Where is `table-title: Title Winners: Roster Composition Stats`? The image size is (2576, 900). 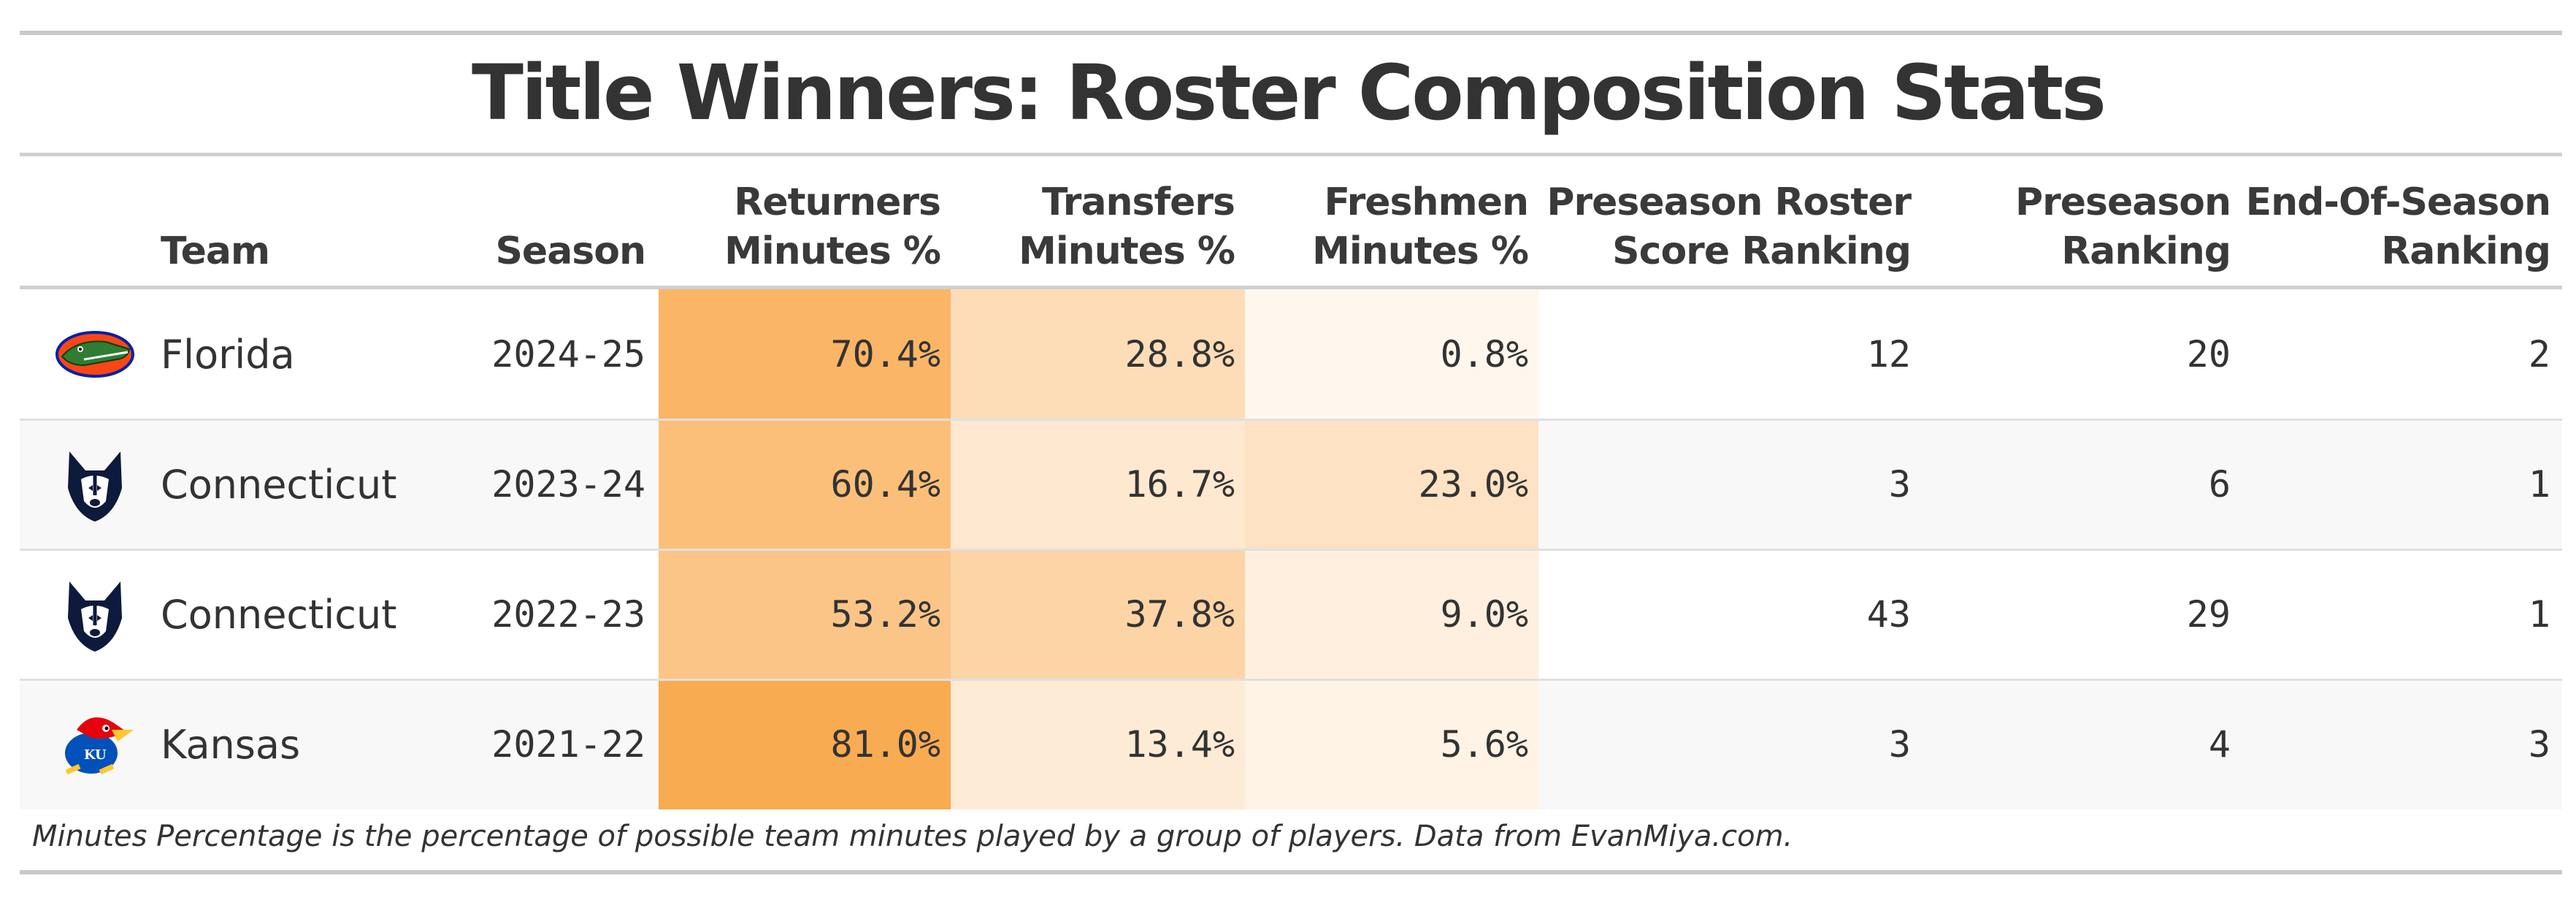
table-title: Title Winners: Roster Composition Stats is located at coordinates (1289, 92).